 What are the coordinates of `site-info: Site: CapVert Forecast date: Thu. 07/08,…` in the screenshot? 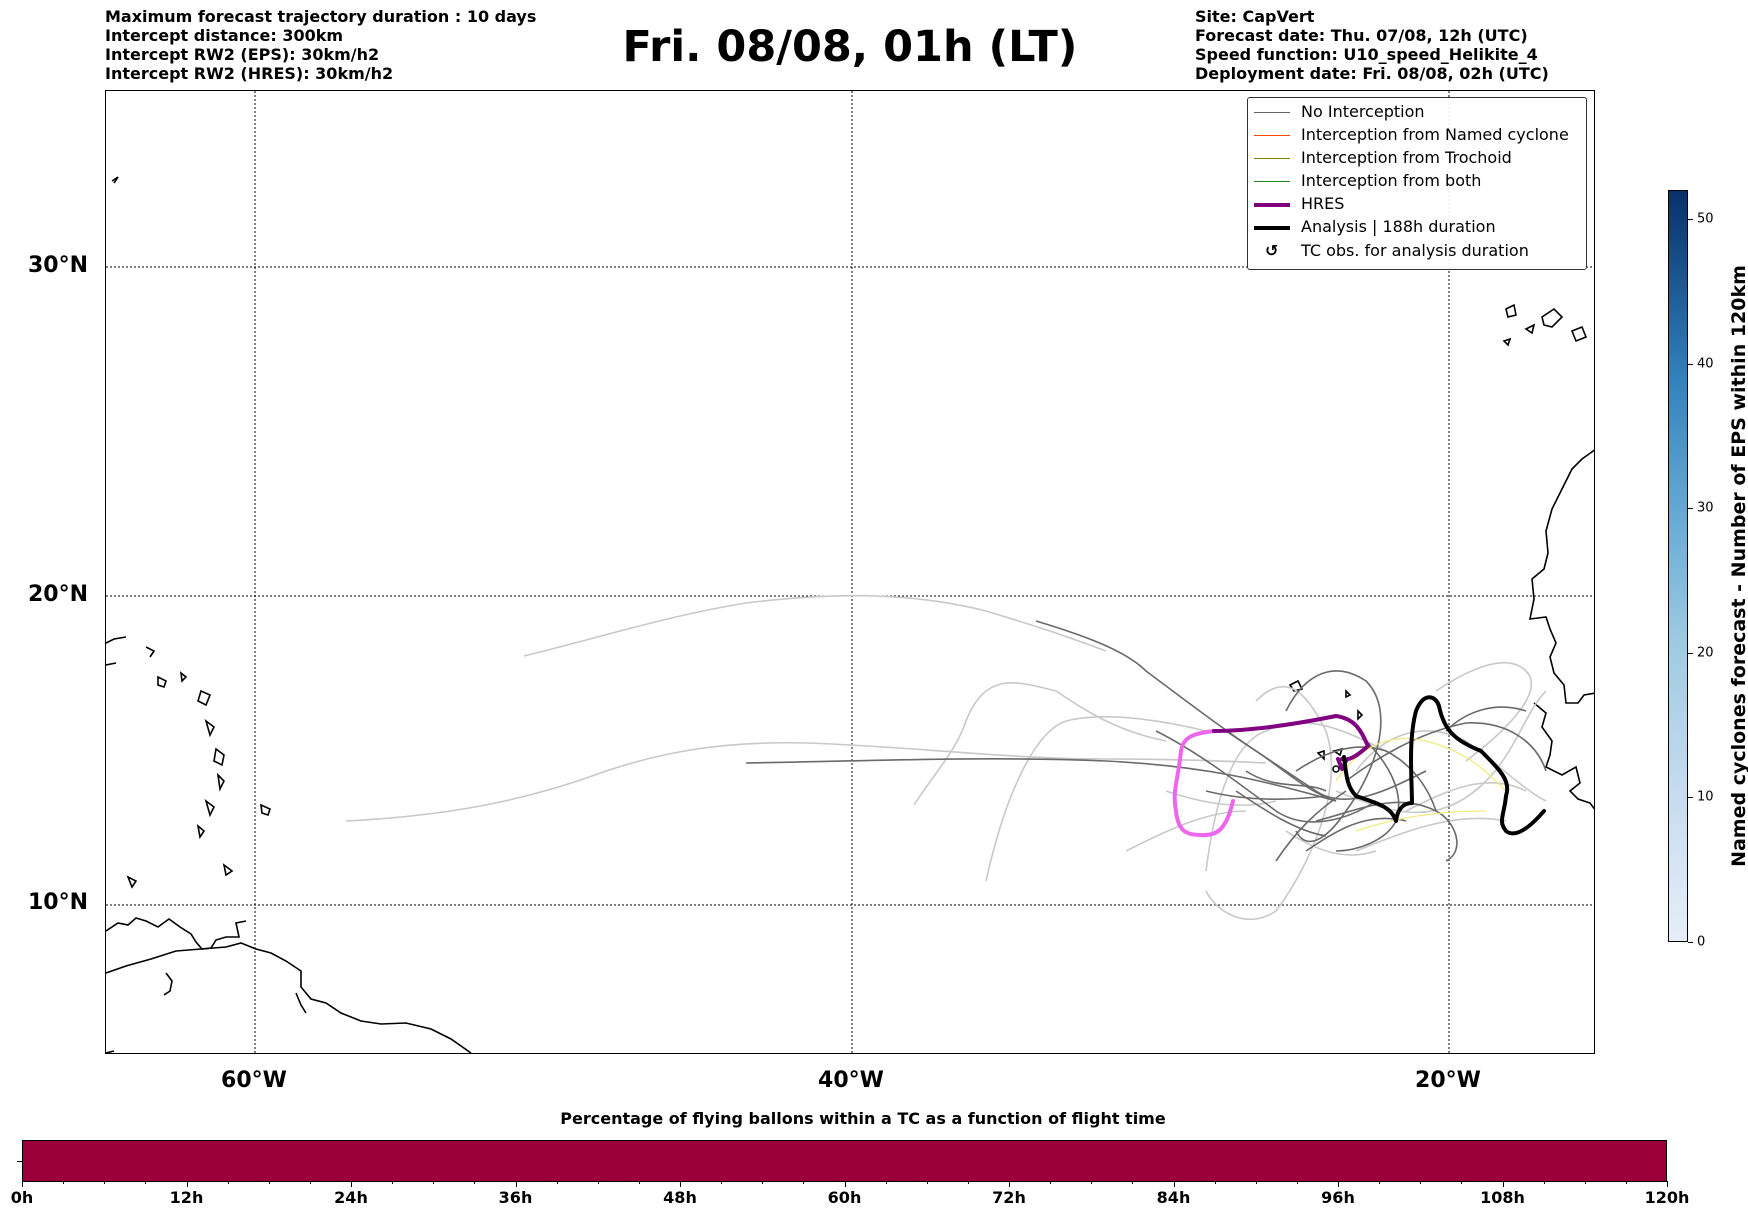 It's located at (1372, 45).